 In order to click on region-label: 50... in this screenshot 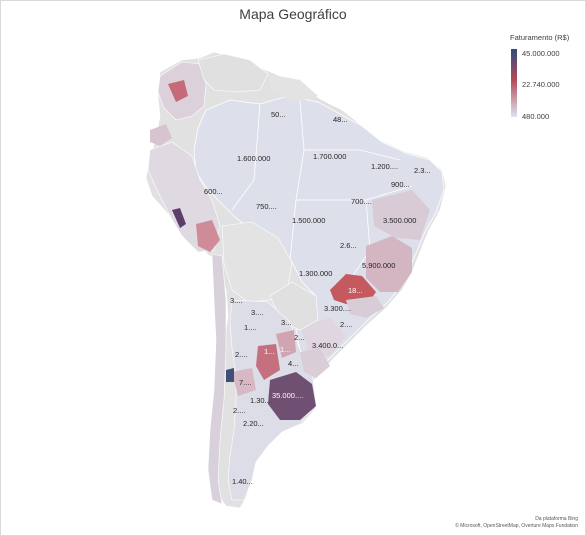, I will do `click(278, 114)`.